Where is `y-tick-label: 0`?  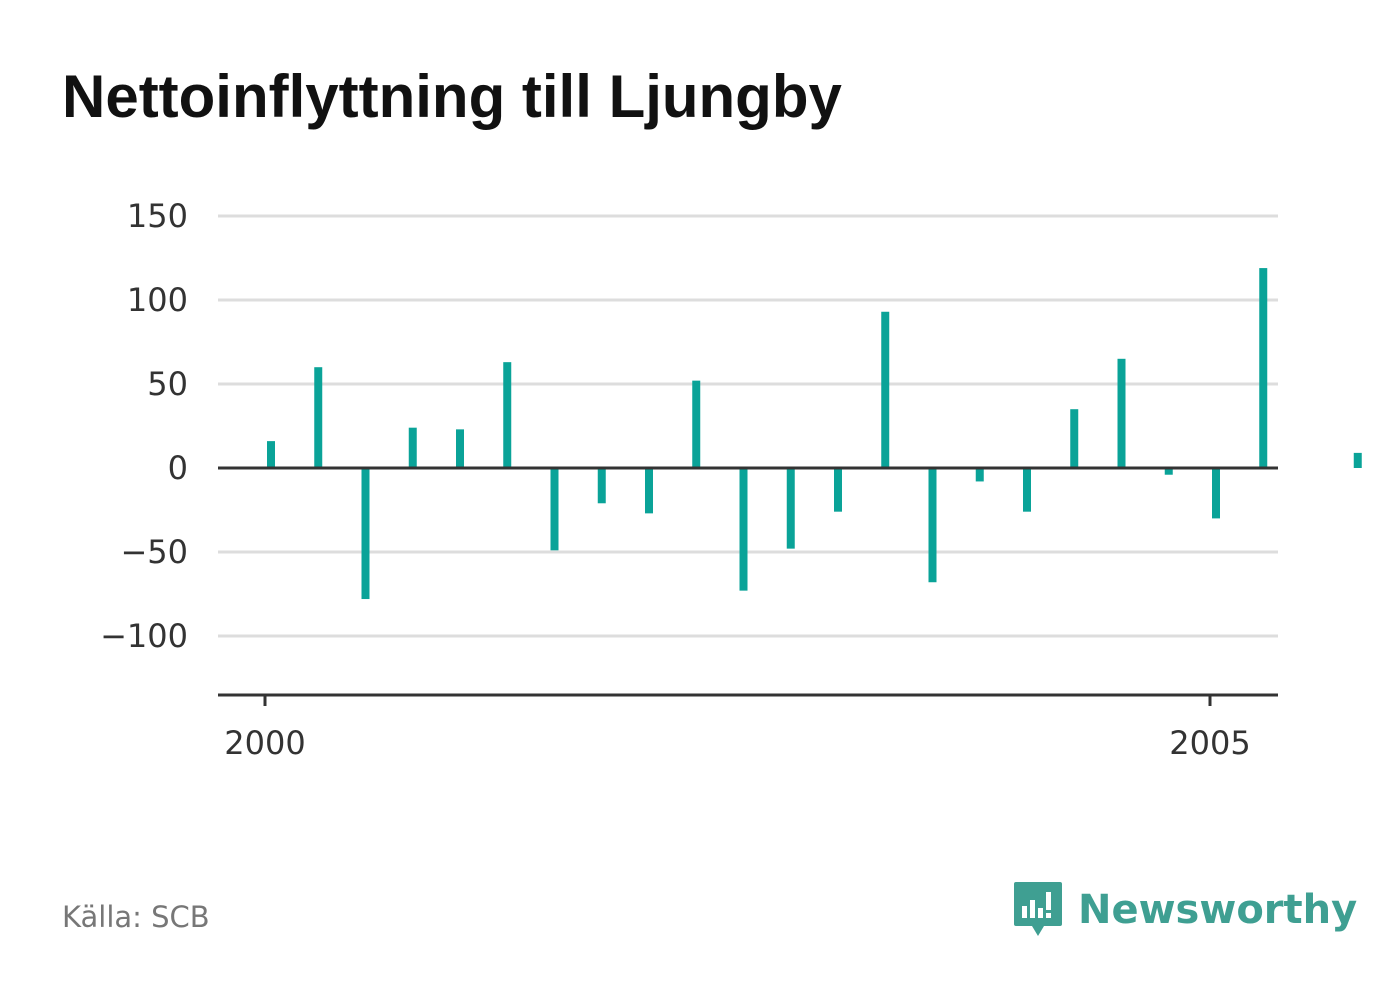 y-tick-label: 0 is located at coordinates (178, 468).